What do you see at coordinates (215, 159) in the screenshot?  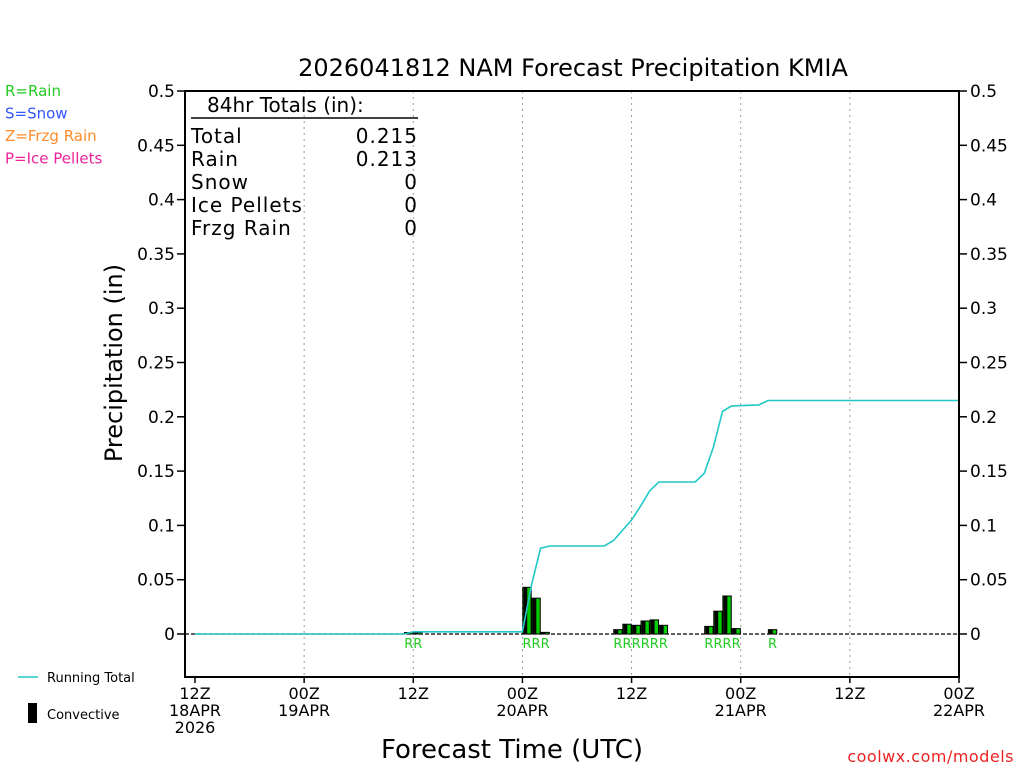 I see `totals-row-label: Rain` at bounding box center [215, 159].